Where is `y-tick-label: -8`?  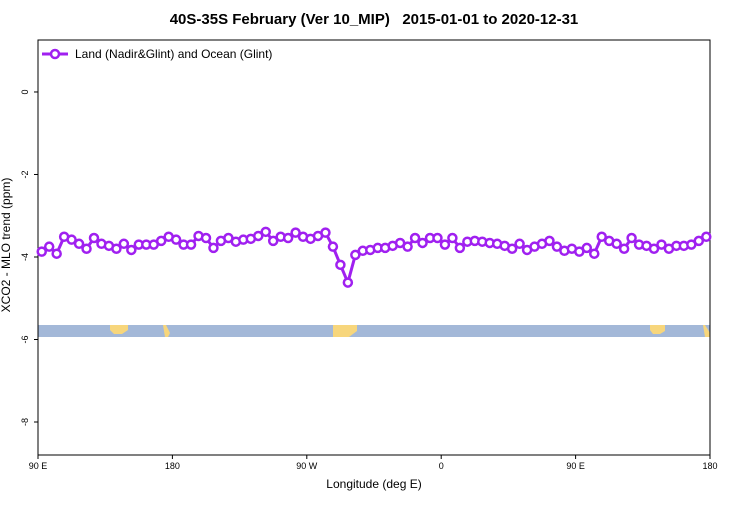
y-tick-label: -8 is located at coordinates (25, 422).